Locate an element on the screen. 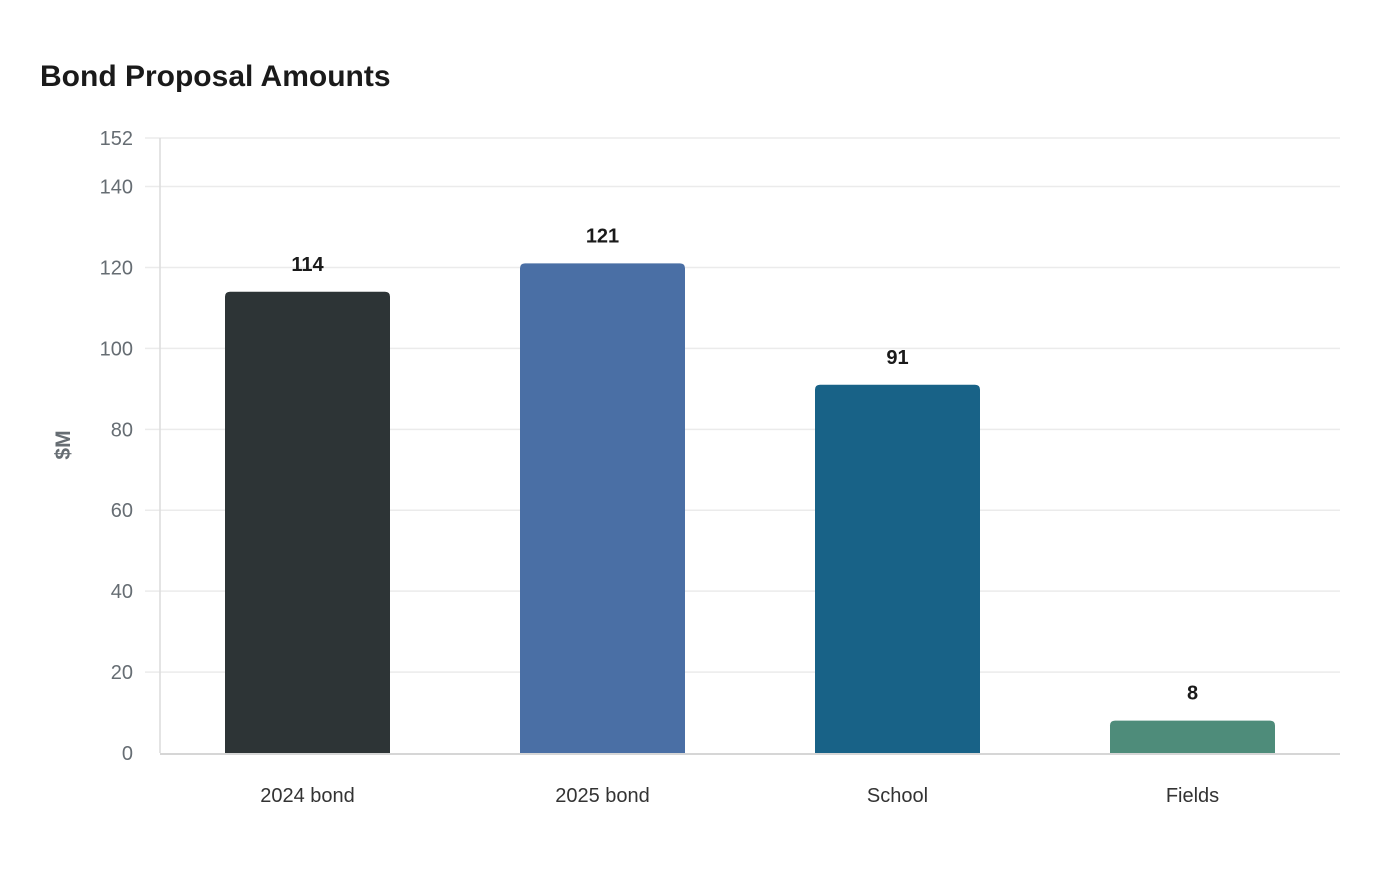 The height and width of the screenshot is (880, 1400). y-tick-label: 100 is located at coordinates (116, 349).